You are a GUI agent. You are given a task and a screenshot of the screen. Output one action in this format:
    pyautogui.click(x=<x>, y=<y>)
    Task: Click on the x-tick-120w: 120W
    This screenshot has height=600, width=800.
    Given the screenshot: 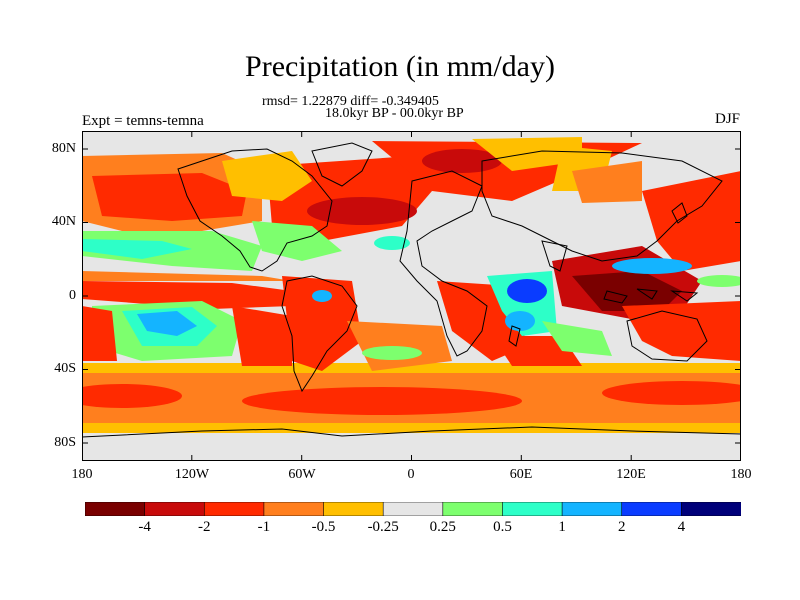 What is the action you would take?
    pyautogui.click(x=192, y=474)
    